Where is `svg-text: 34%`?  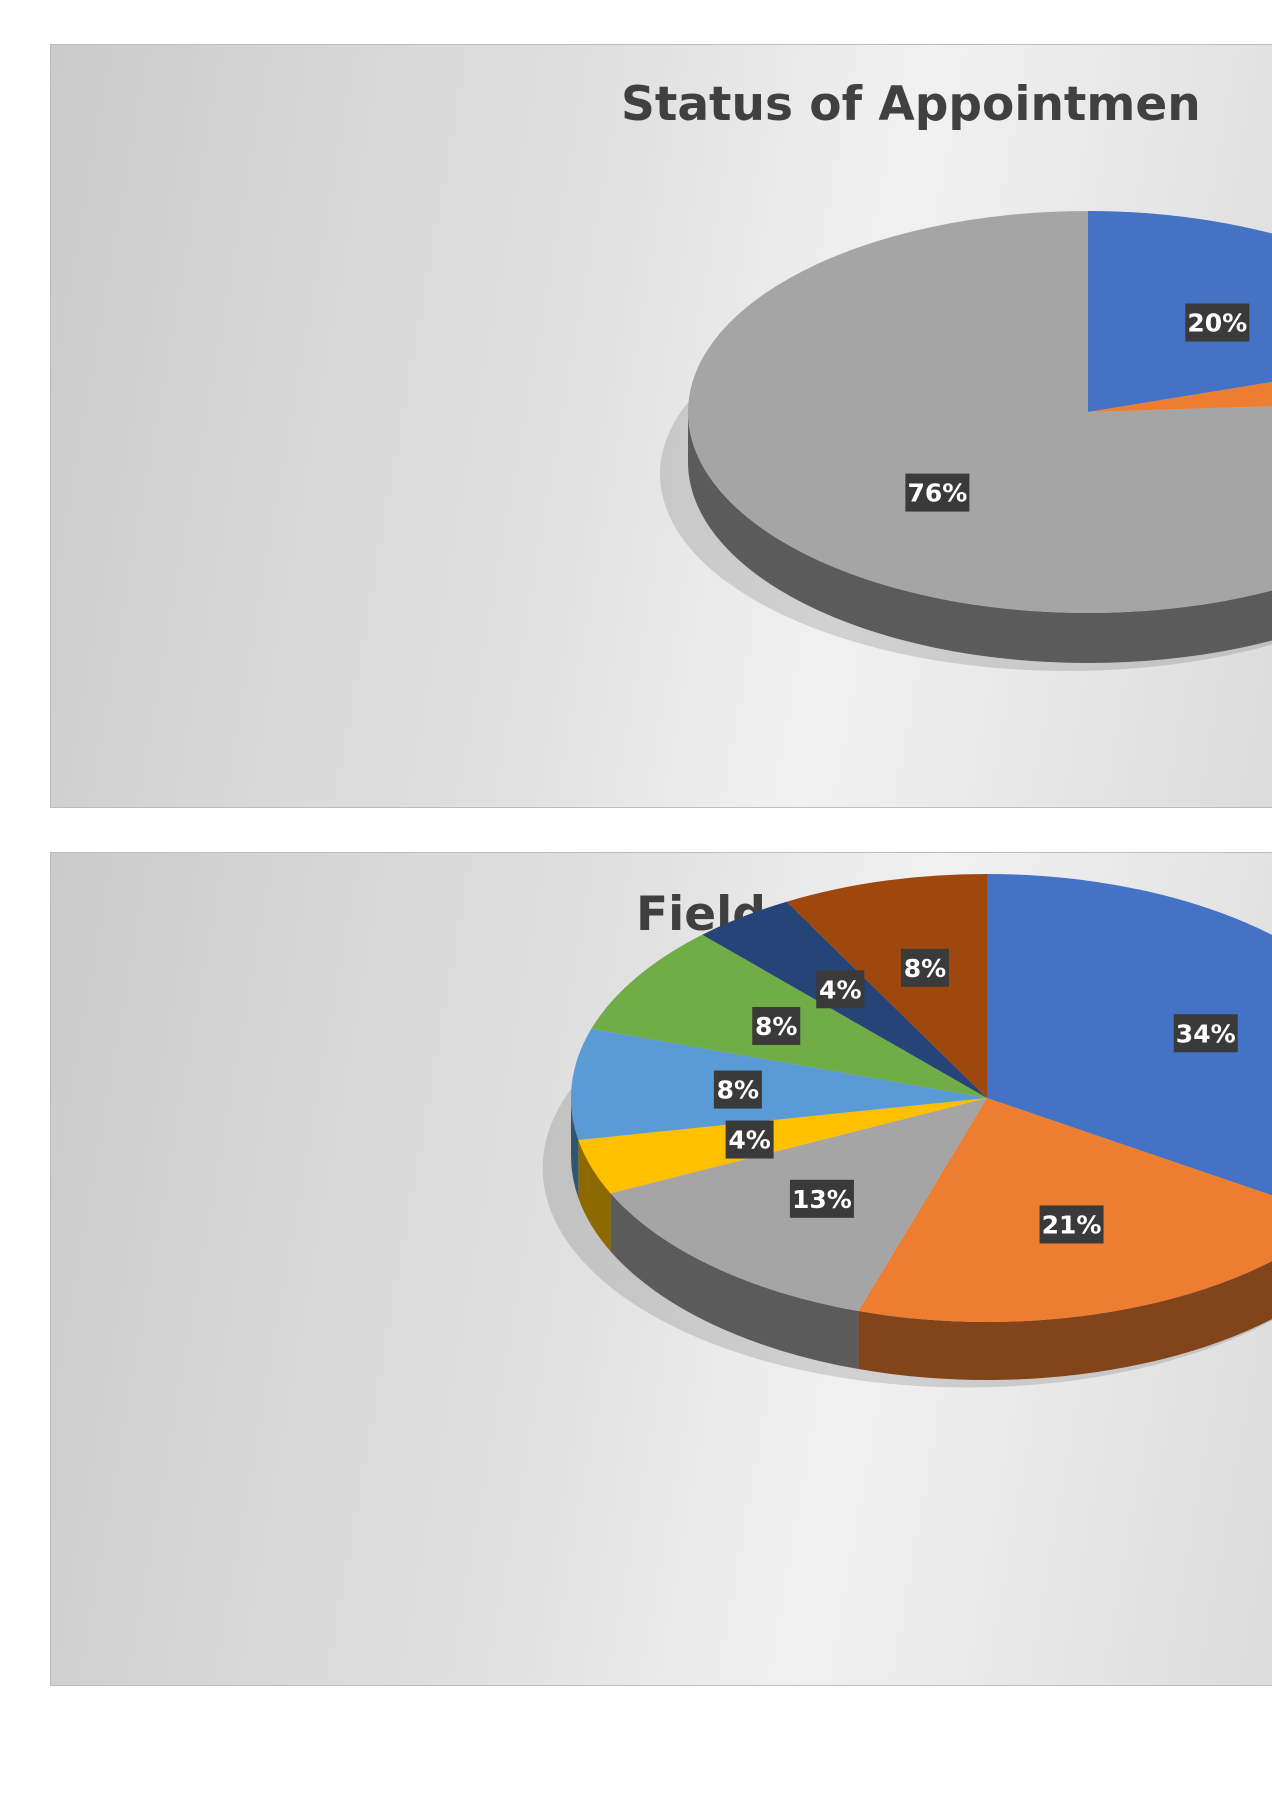
svg-text: 34% is located at coordinates (1206, 1033).